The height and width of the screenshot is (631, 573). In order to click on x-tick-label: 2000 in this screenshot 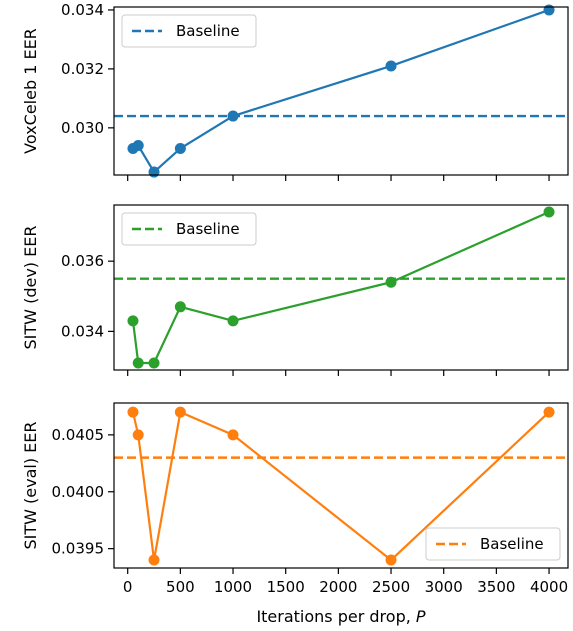, I will do `click(338, 587)`.